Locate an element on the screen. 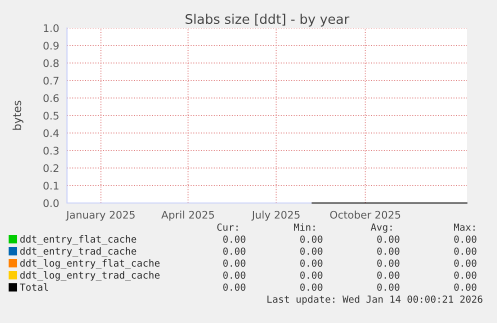  text: Min: is located at coordinates (304, 227).